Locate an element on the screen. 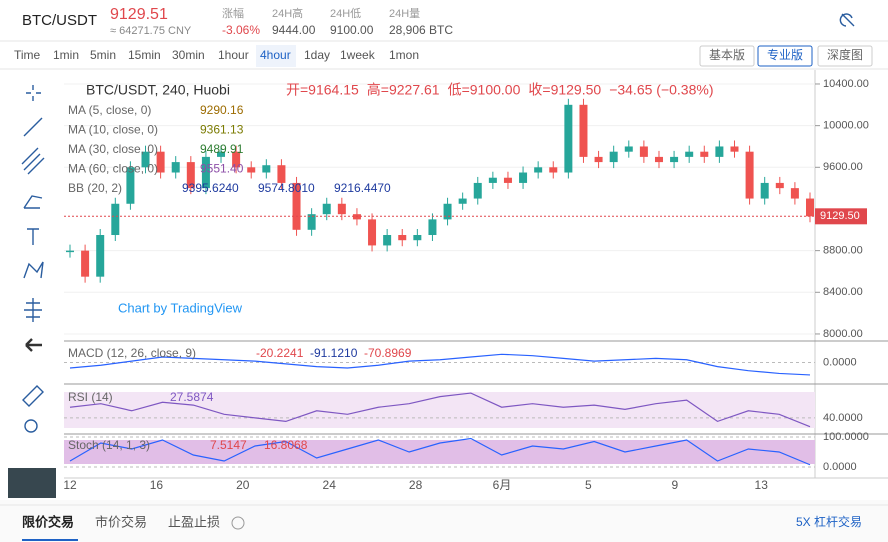 This screenshot has height=542, width=888. stoch-band is located at coordinates (439, 452).